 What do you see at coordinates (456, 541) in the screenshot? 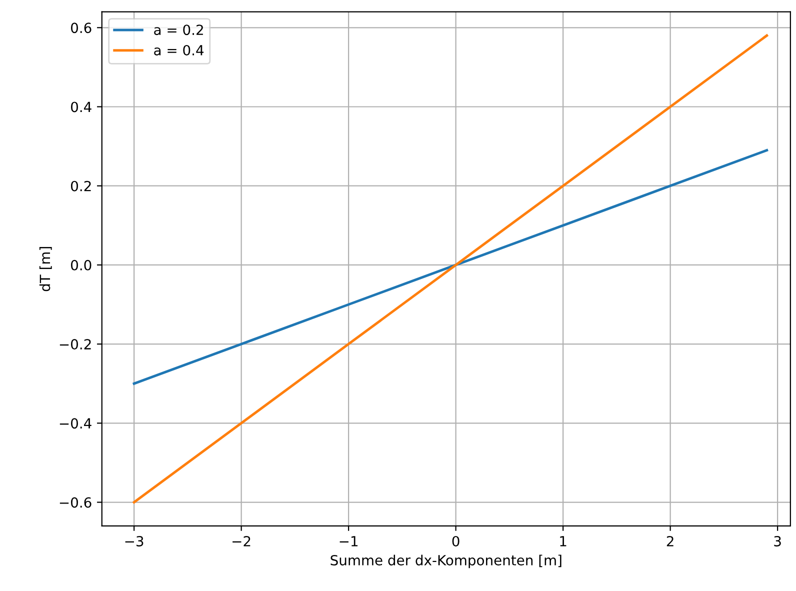
I see `x-tick-label: 0` at bounding box center [456, 541].